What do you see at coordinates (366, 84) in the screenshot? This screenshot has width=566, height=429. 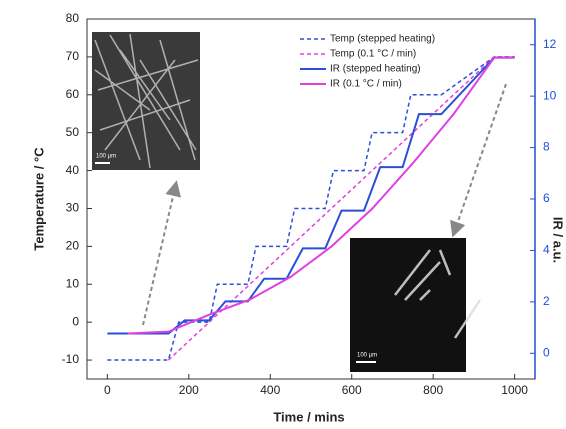 I see `legend-label: IR (0.1 °C / min)` at bounding box center [366, 84].